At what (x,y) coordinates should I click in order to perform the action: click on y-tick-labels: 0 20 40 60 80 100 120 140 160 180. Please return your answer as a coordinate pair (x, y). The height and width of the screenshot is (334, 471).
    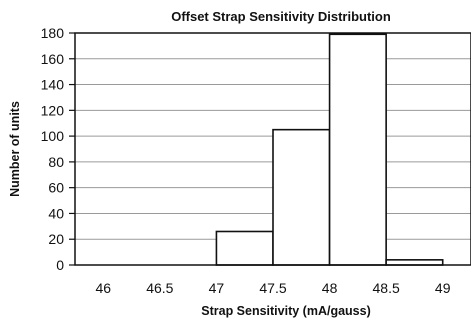
    Looking at the image, I should click on (58, 149).